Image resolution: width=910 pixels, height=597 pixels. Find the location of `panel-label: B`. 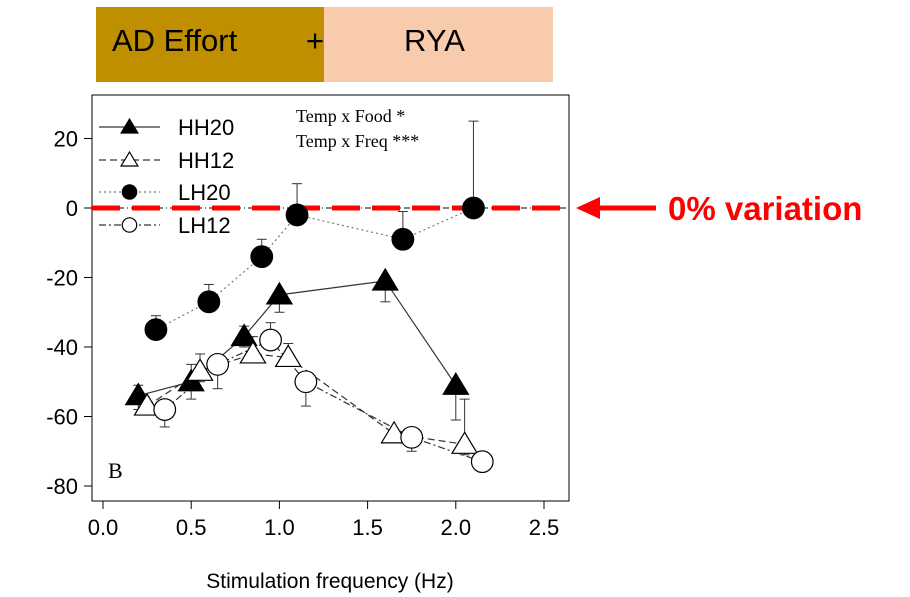

panel-label: B is located at coordinates (115, 470).